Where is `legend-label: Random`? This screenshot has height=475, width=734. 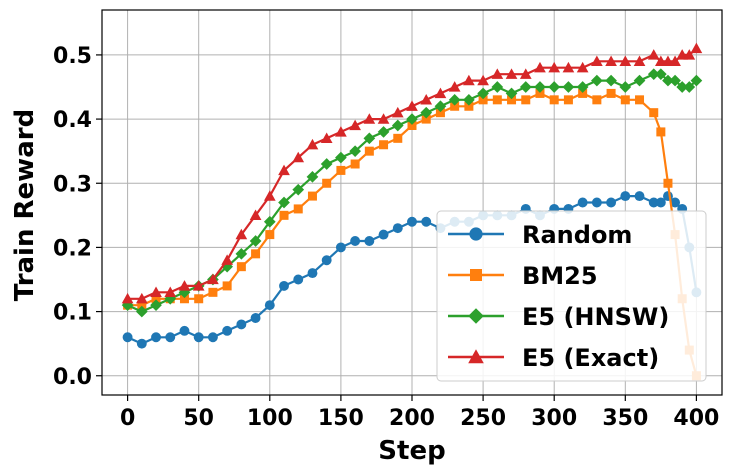
legend-label: Random is located at coordinates (577, 235).